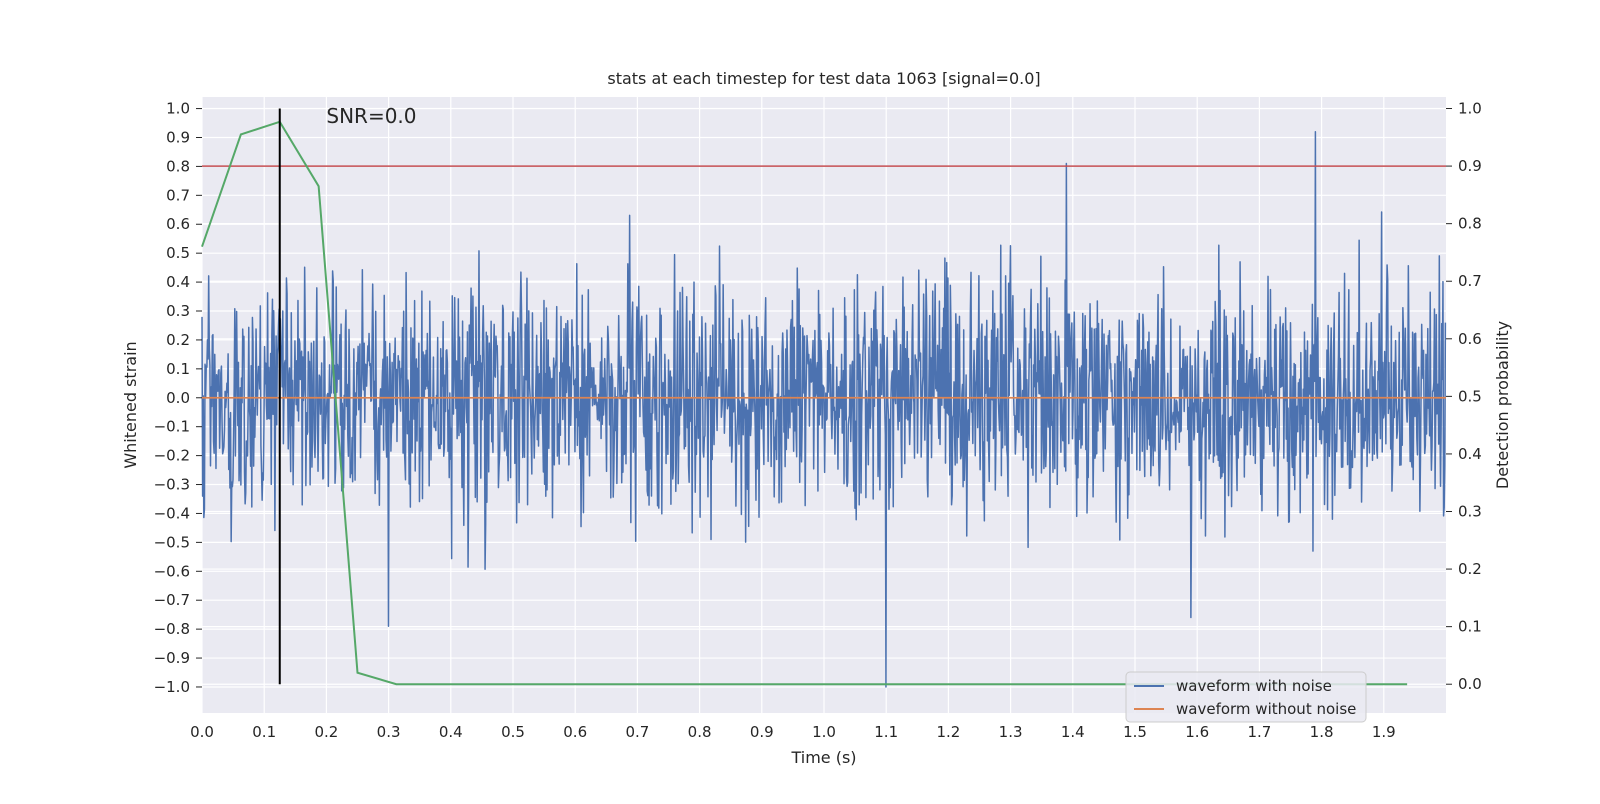  I want to click on y-left-tick-label: 0.1, so click(178, 369).